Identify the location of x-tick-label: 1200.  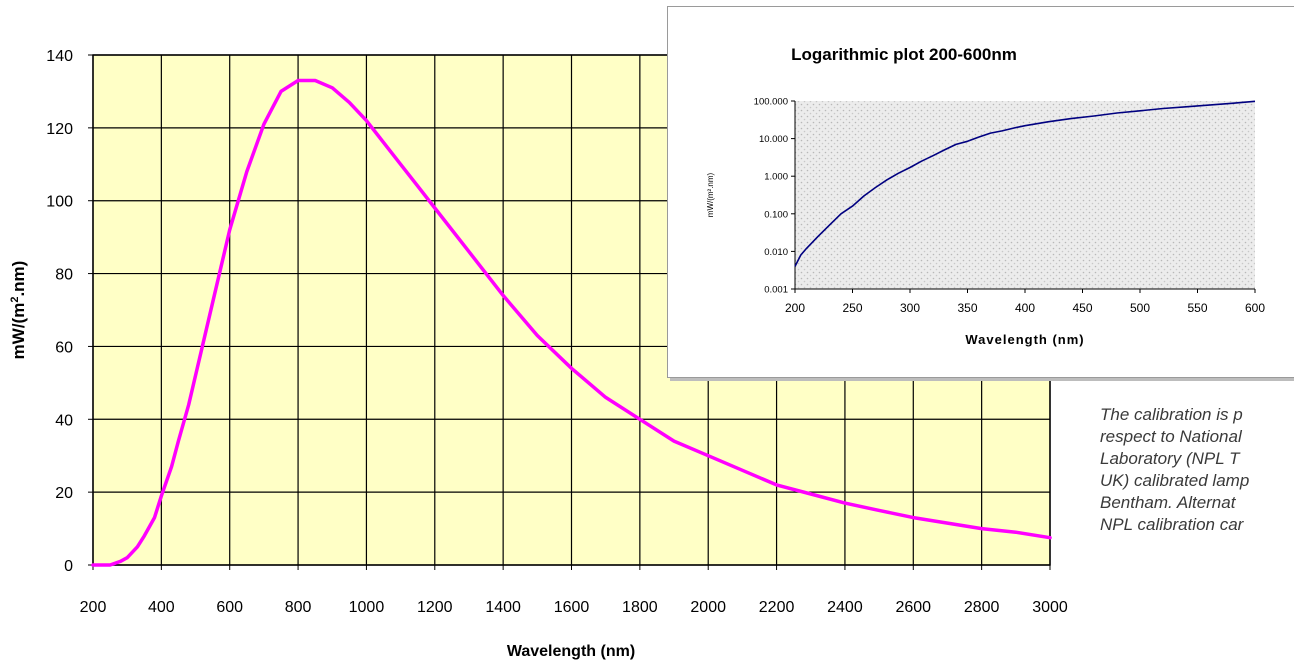
(435, 607).